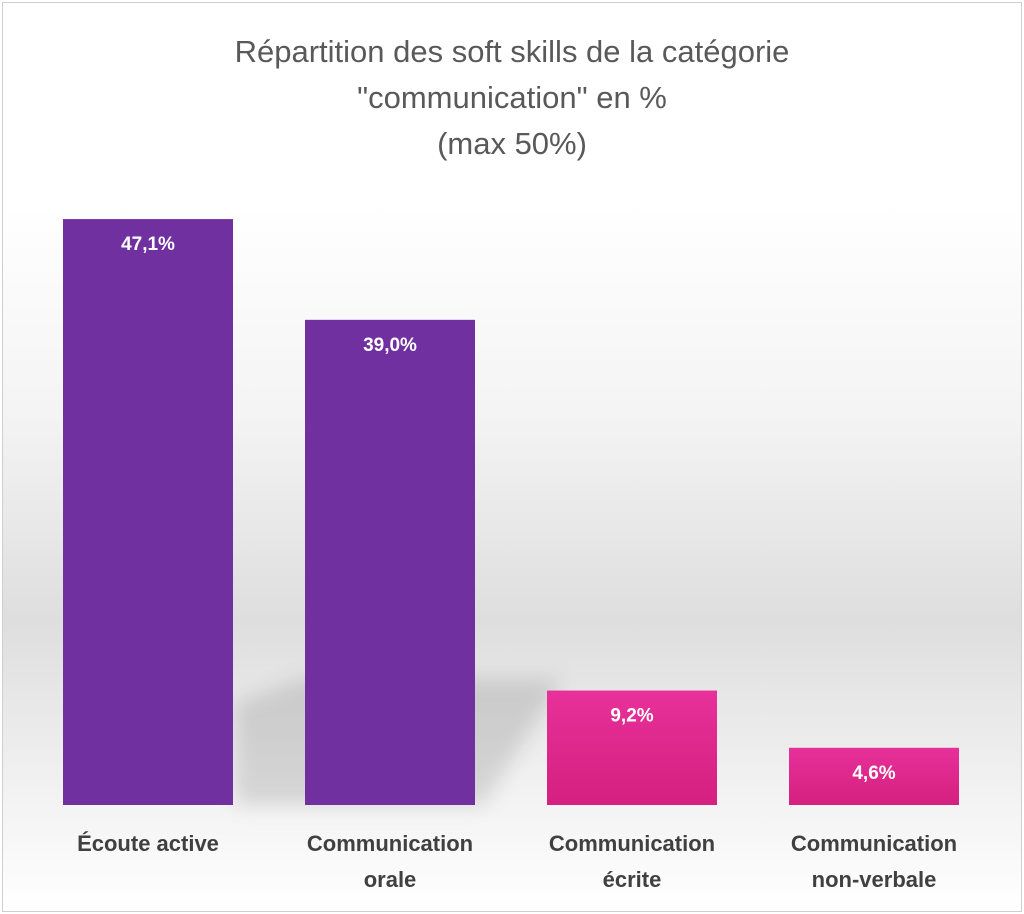 This screenshot has height=914, width=1024. I want to click on chart-title-line-3: (max 50%), so click(512, 143).